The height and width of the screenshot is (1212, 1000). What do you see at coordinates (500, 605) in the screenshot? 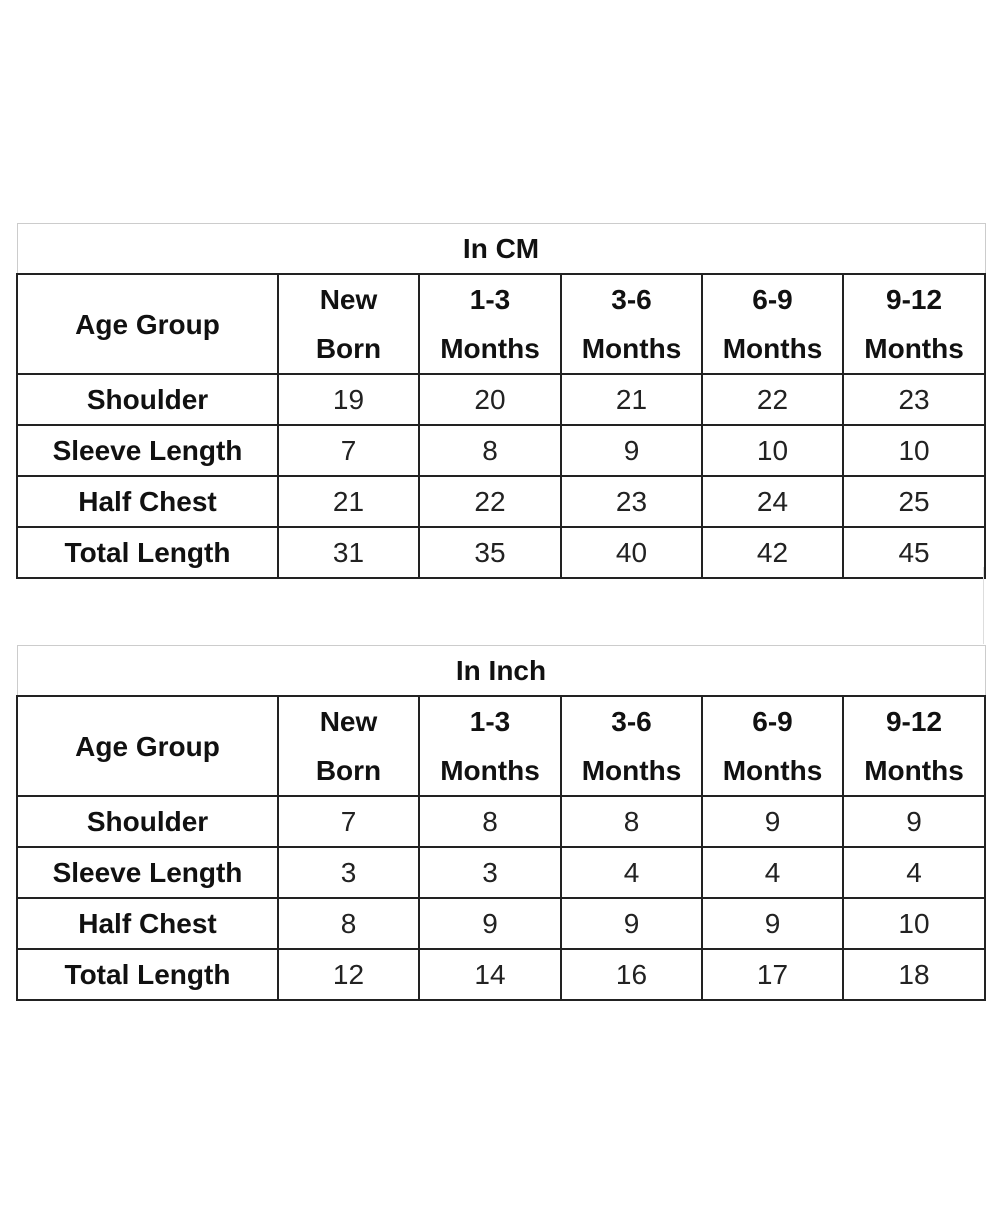
I see `table-spacer` at bounding box center [500, 605].